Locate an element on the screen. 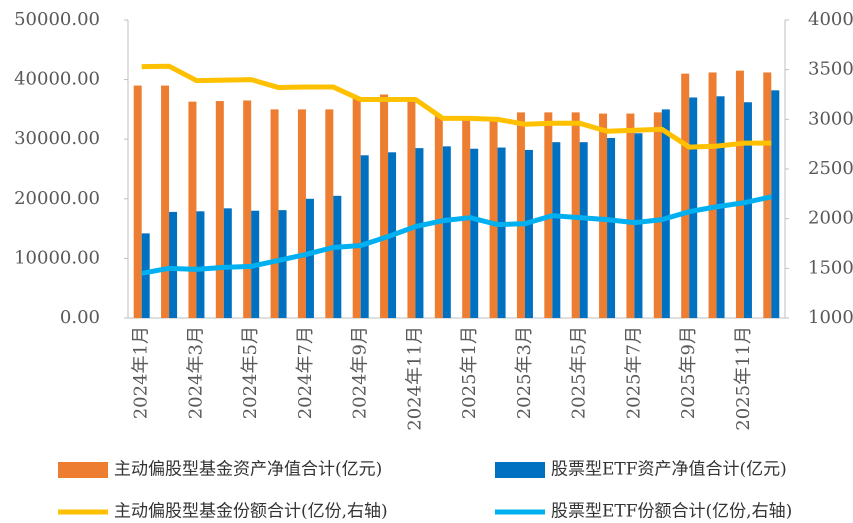  y-tick-label: 10000.00 is located at coordinates (57, 257).